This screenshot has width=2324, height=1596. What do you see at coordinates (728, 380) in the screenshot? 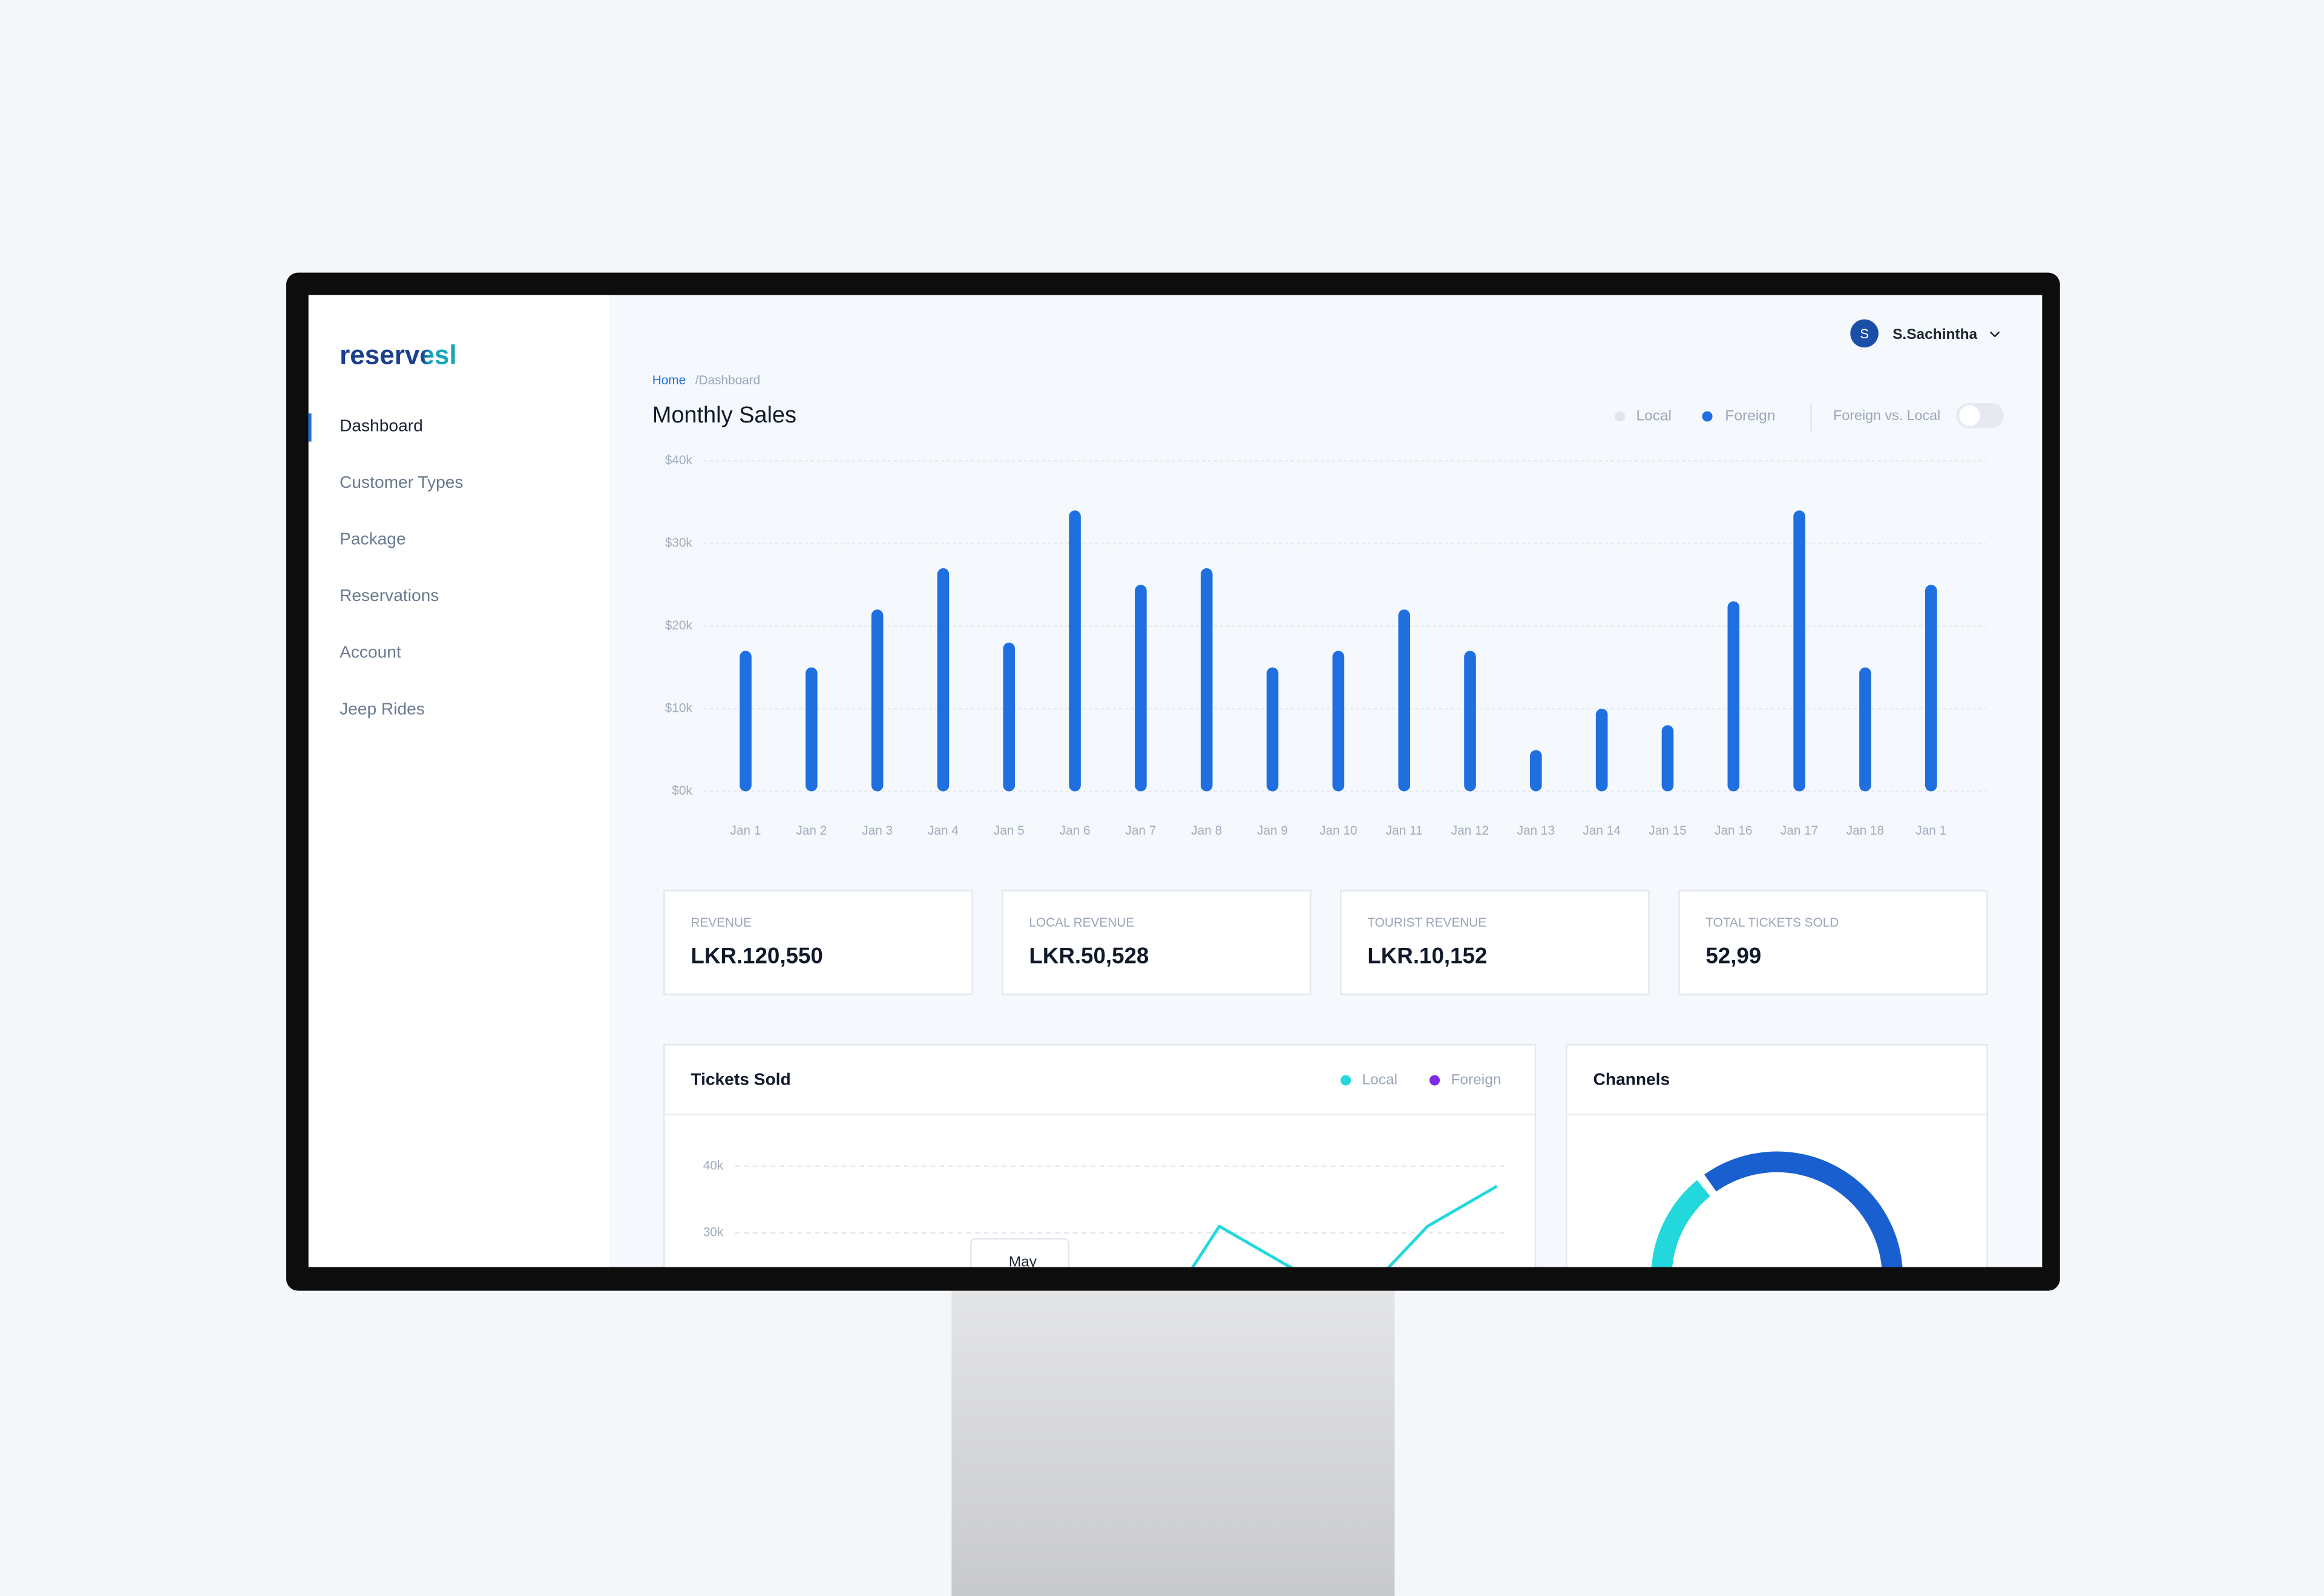
I see `breadcrumb-current: /Dashboard` at bounding box center [728, 380].